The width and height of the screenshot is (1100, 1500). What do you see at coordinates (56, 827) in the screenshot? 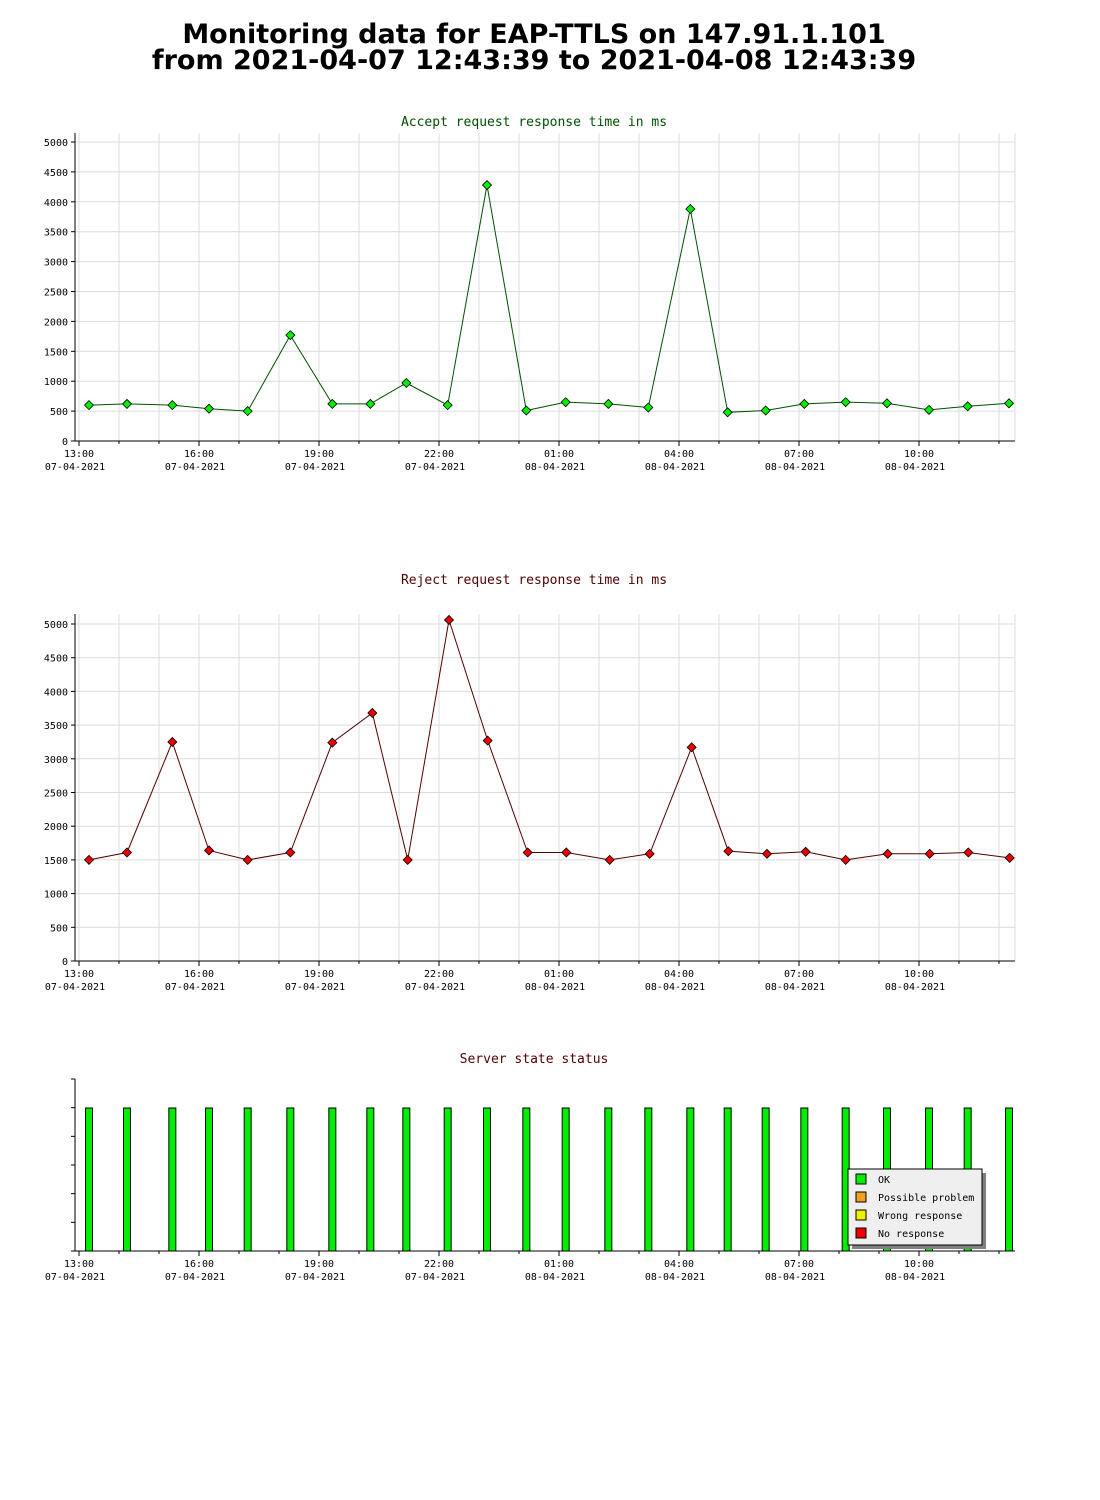
I see `y-tick-label: 2000` at bounding box center [56, 827].